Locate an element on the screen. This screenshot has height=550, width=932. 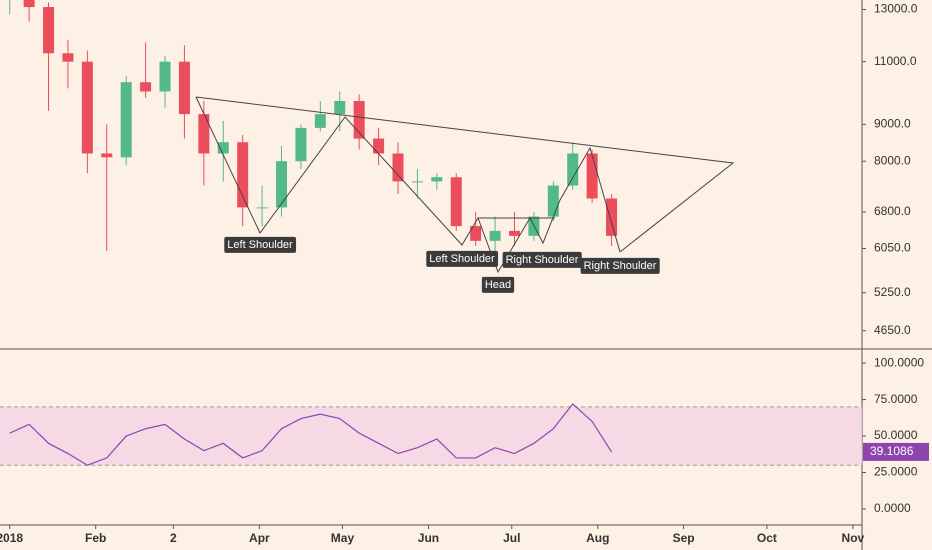
rsi-band is located at coordinates (431, 436).